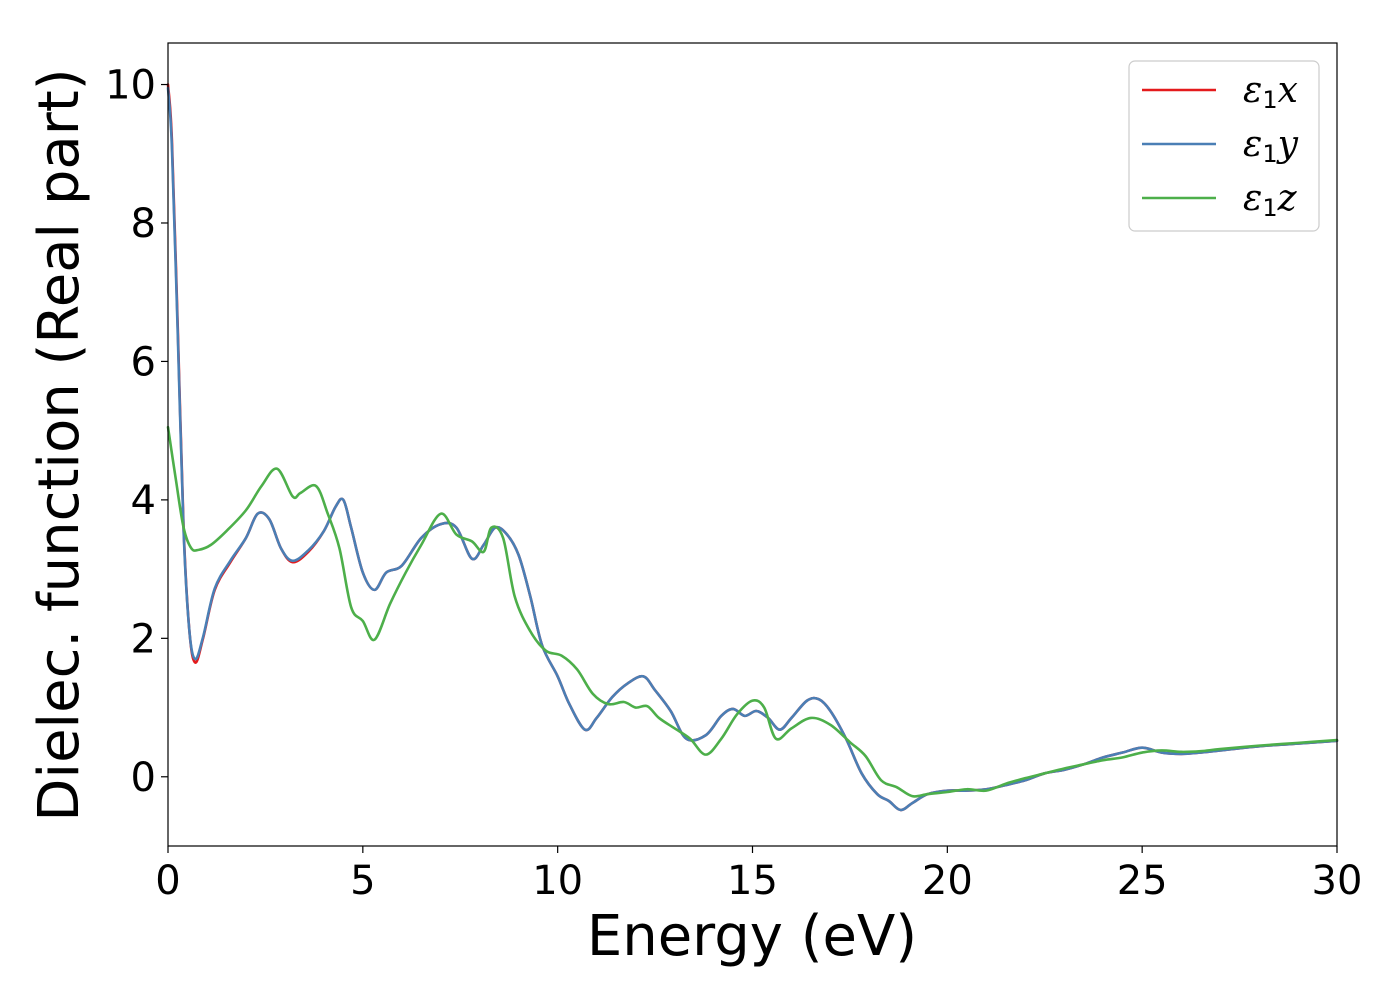 This screenshot has height=1000, width=1400. Describe the element at coordinates (167, 881) in the screenshot. I see `x-tick-label: 0` at that location.